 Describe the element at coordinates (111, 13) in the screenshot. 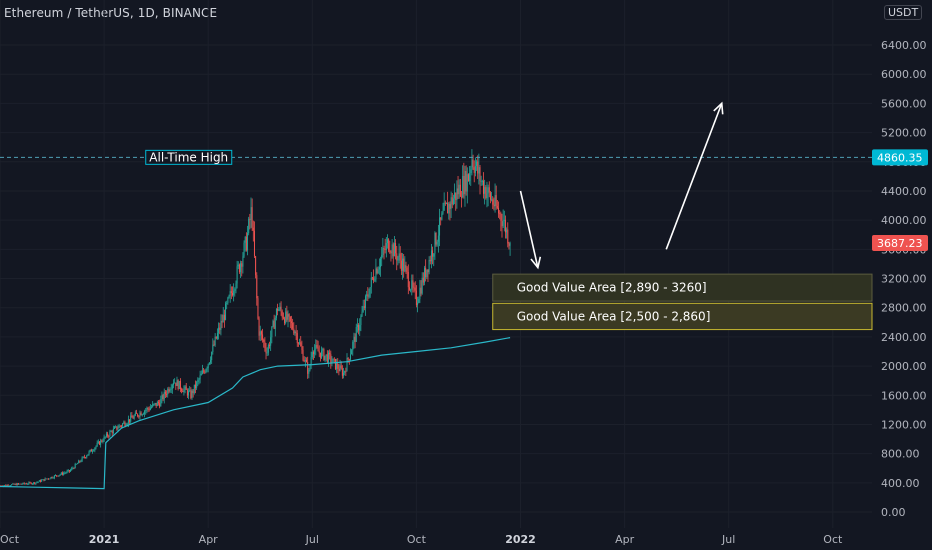

I see `chart-title: Ethereum / TetherUS, 1D, BINANCE` at that location.